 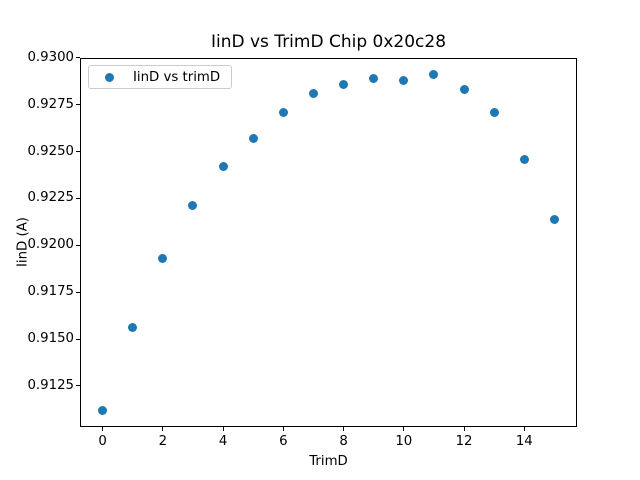 I want to click on y-tick-label: 0.9250, so click(x=50, y=151).